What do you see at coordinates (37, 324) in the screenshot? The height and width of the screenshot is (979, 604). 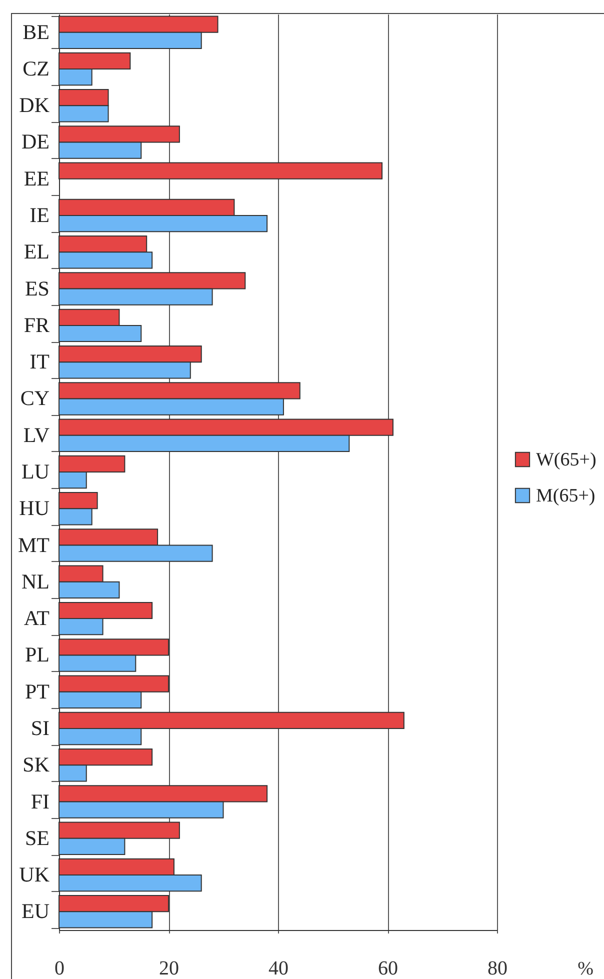 I see `y-tick-label: FR` at bounding box center [37, 324].